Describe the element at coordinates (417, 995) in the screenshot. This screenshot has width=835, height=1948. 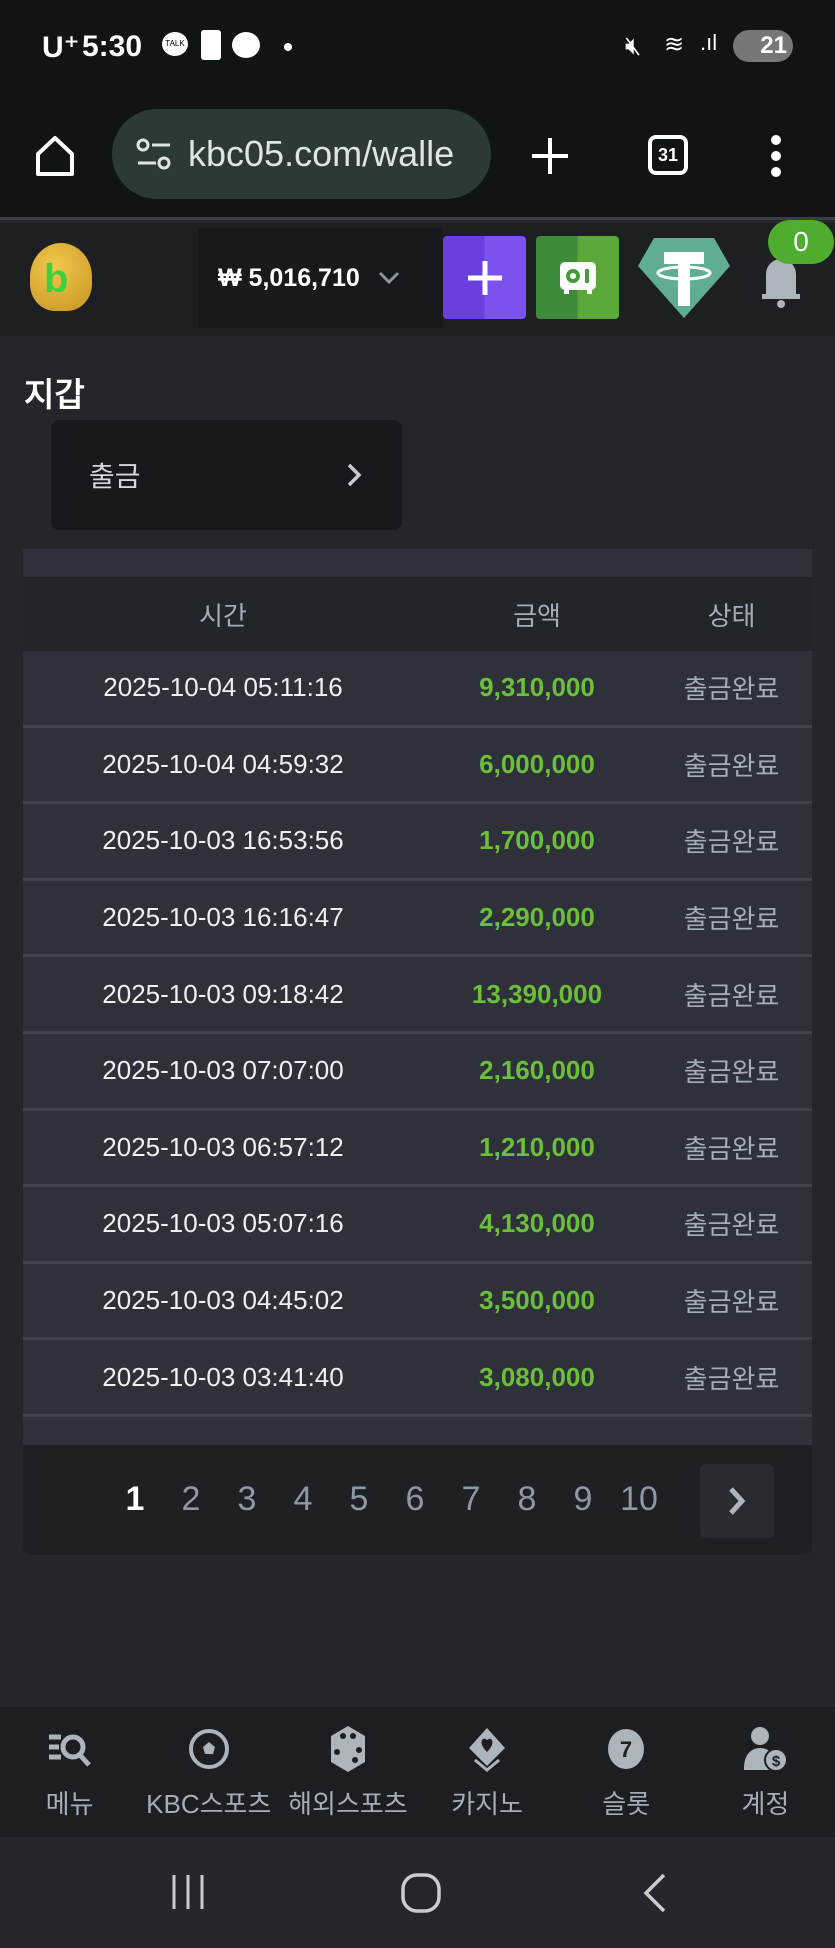
I see `table-row: 2025-10-03 09:18:42 13,390,000 출금완료` at that location.